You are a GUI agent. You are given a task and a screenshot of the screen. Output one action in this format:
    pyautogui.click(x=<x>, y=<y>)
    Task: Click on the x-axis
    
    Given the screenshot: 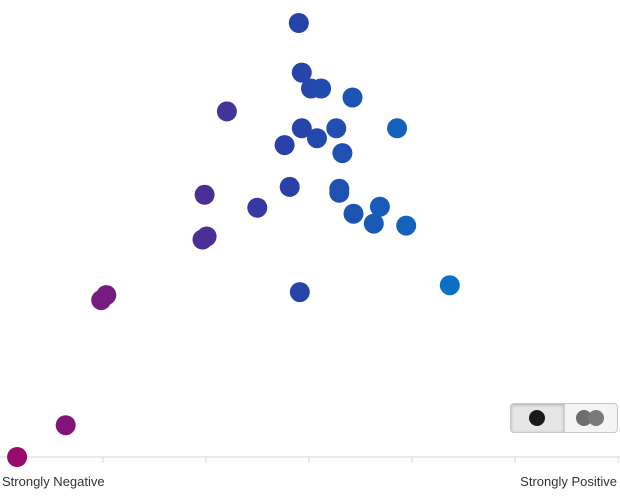 What is the action you would take?
    pyautogui.click(x=310, y=459)
    